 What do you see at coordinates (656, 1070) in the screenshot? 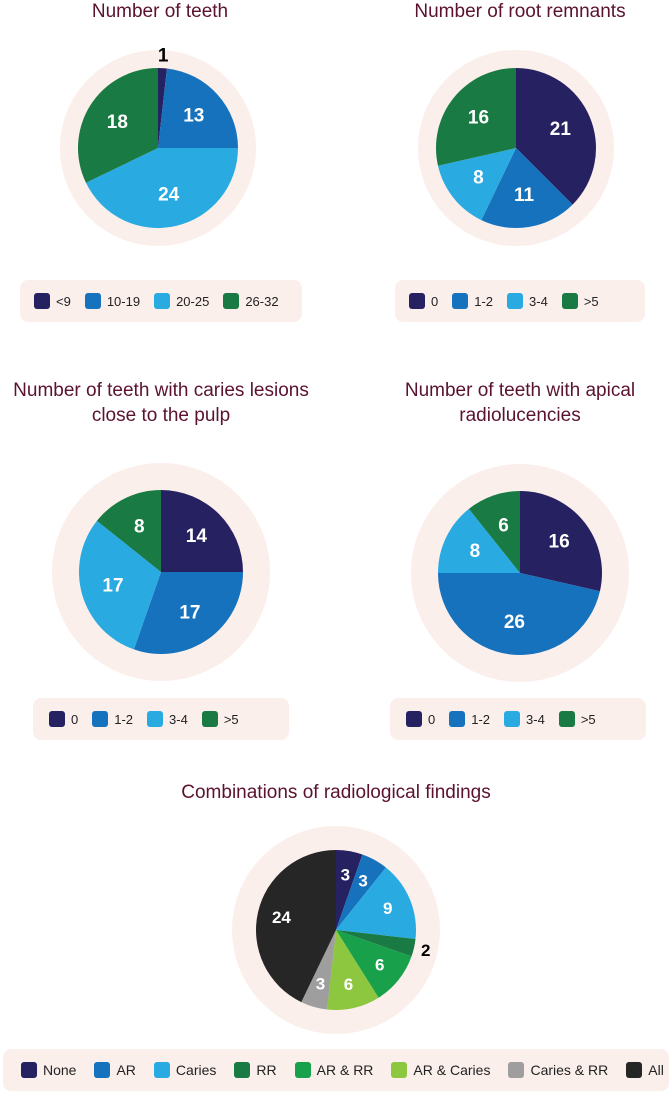
I see `legend-label: All` at bounding box center [656, 1070].